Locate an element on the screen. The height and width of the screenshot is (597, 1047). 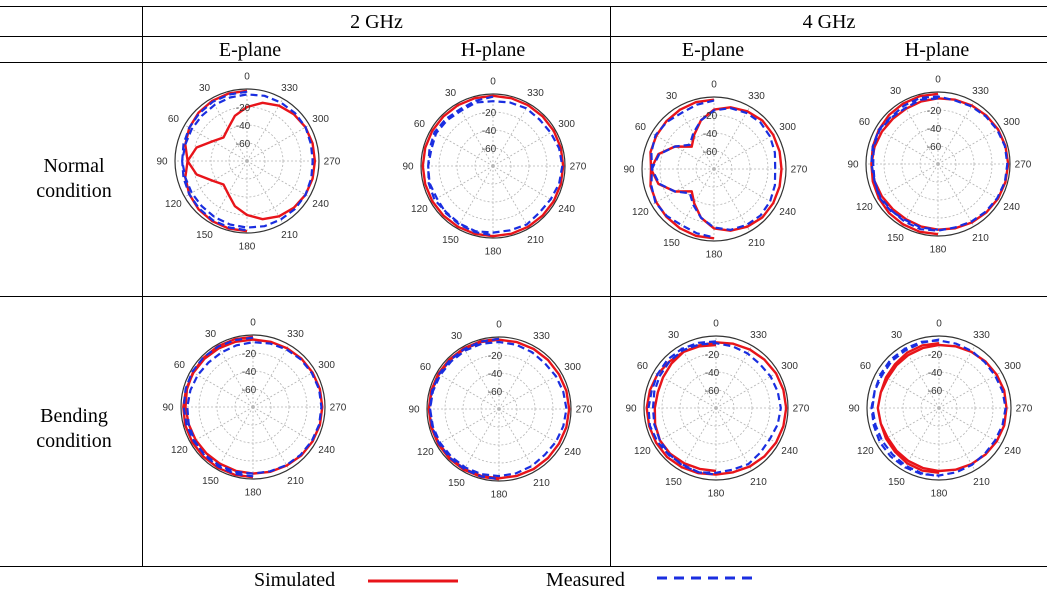
plane-header-divider is located at coordinates (523, 62).